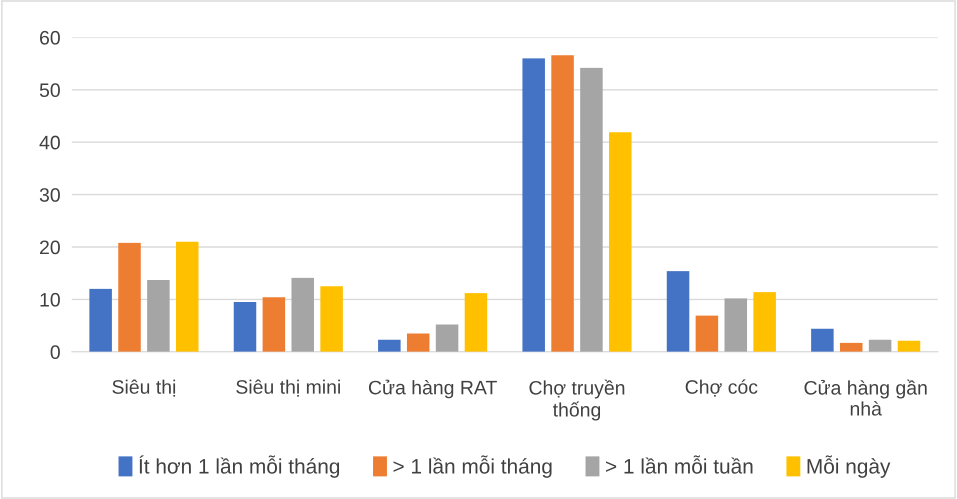  Describe the element at coordinates (144, 388) in the screenshot. I see `x-tick-label: Siêu thị` at that location.